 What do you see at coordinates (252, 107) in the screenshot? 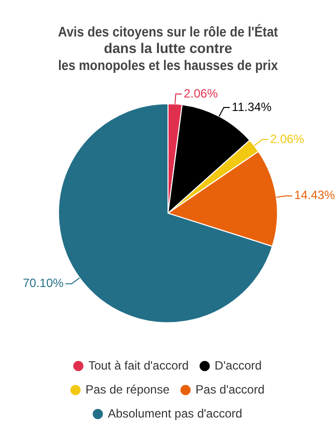
I see `data-label: 11.34%` at bounding box center [252, 107].